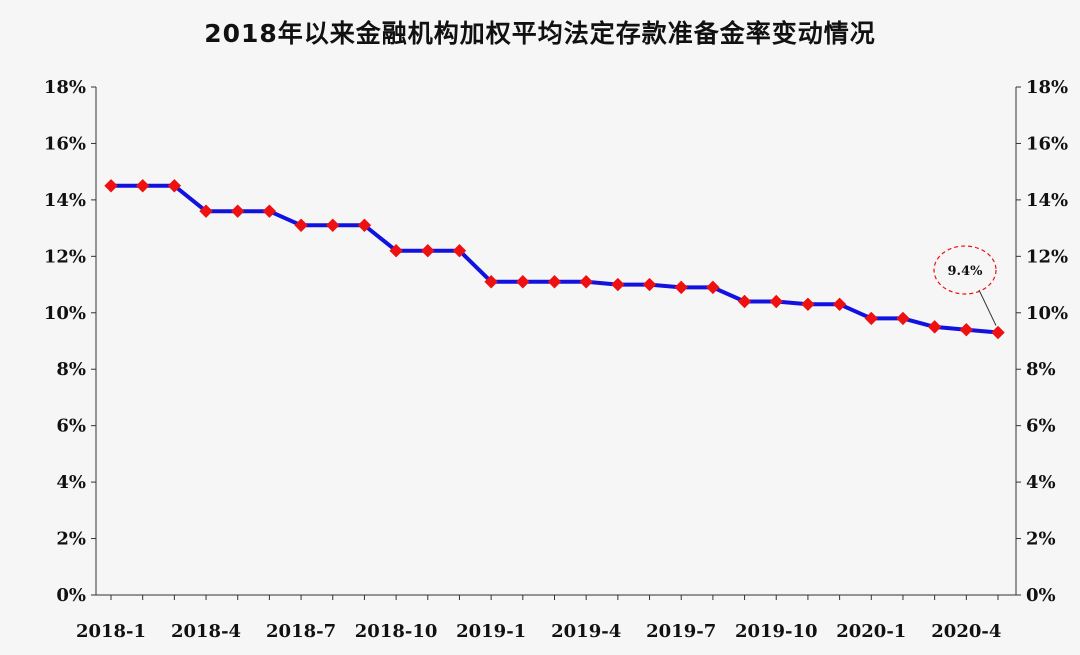  Describe the element at coordinates (1041, 426) in the screenshot. I see `y-tick-label-right: 6%` at that location.